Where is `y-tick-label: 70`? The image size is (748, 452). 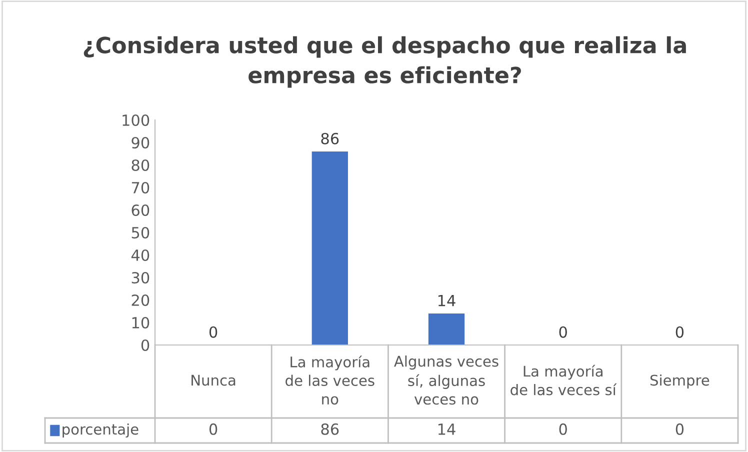 y-tick-label: 70 is located at coordinates (141, 188).